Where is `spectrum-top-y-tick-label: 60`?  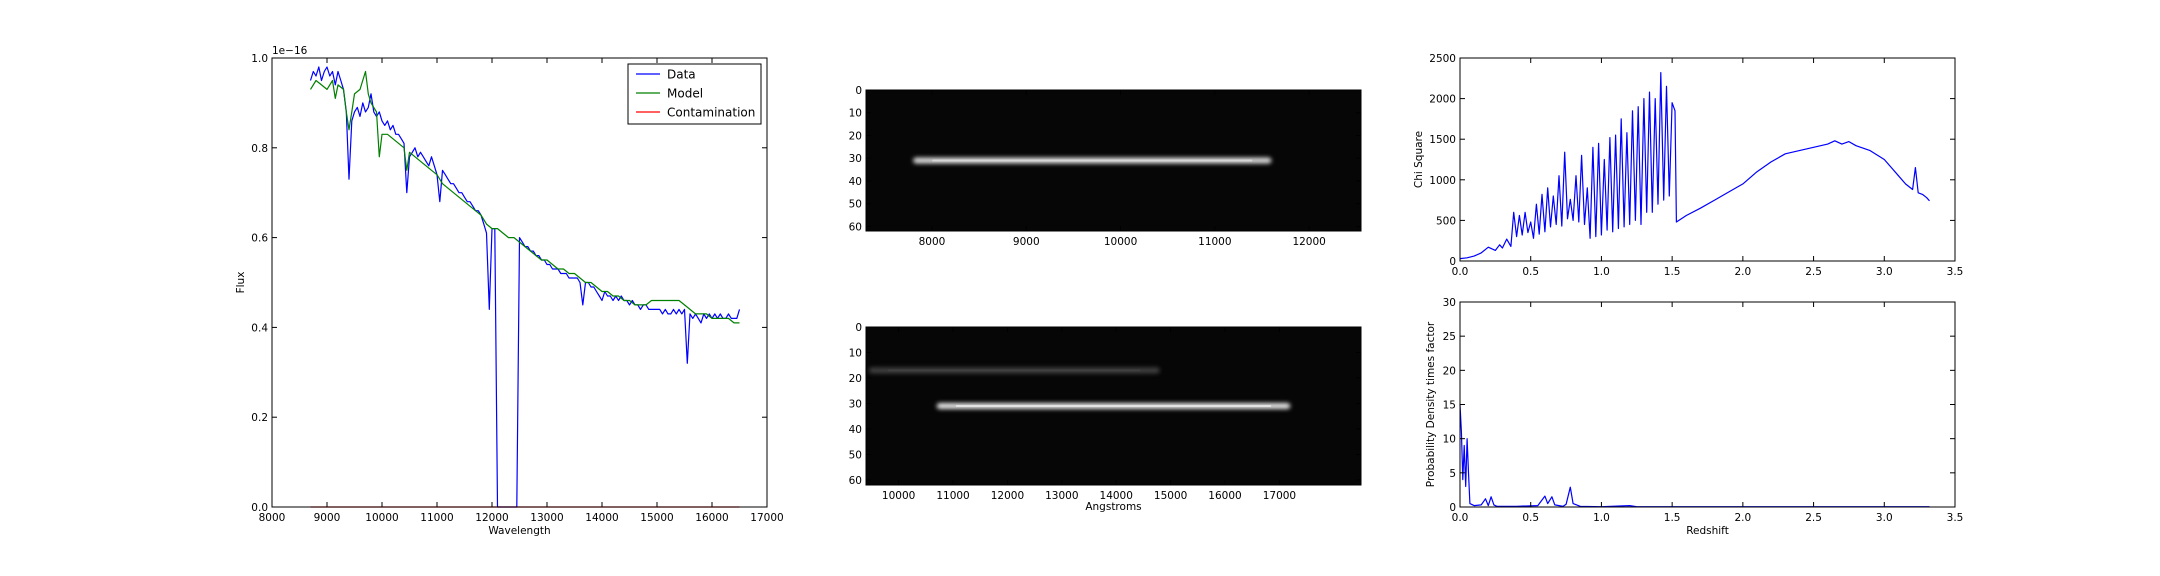 spectrum-top-y-tick-label: 60 is located at coordinates (855, 227).